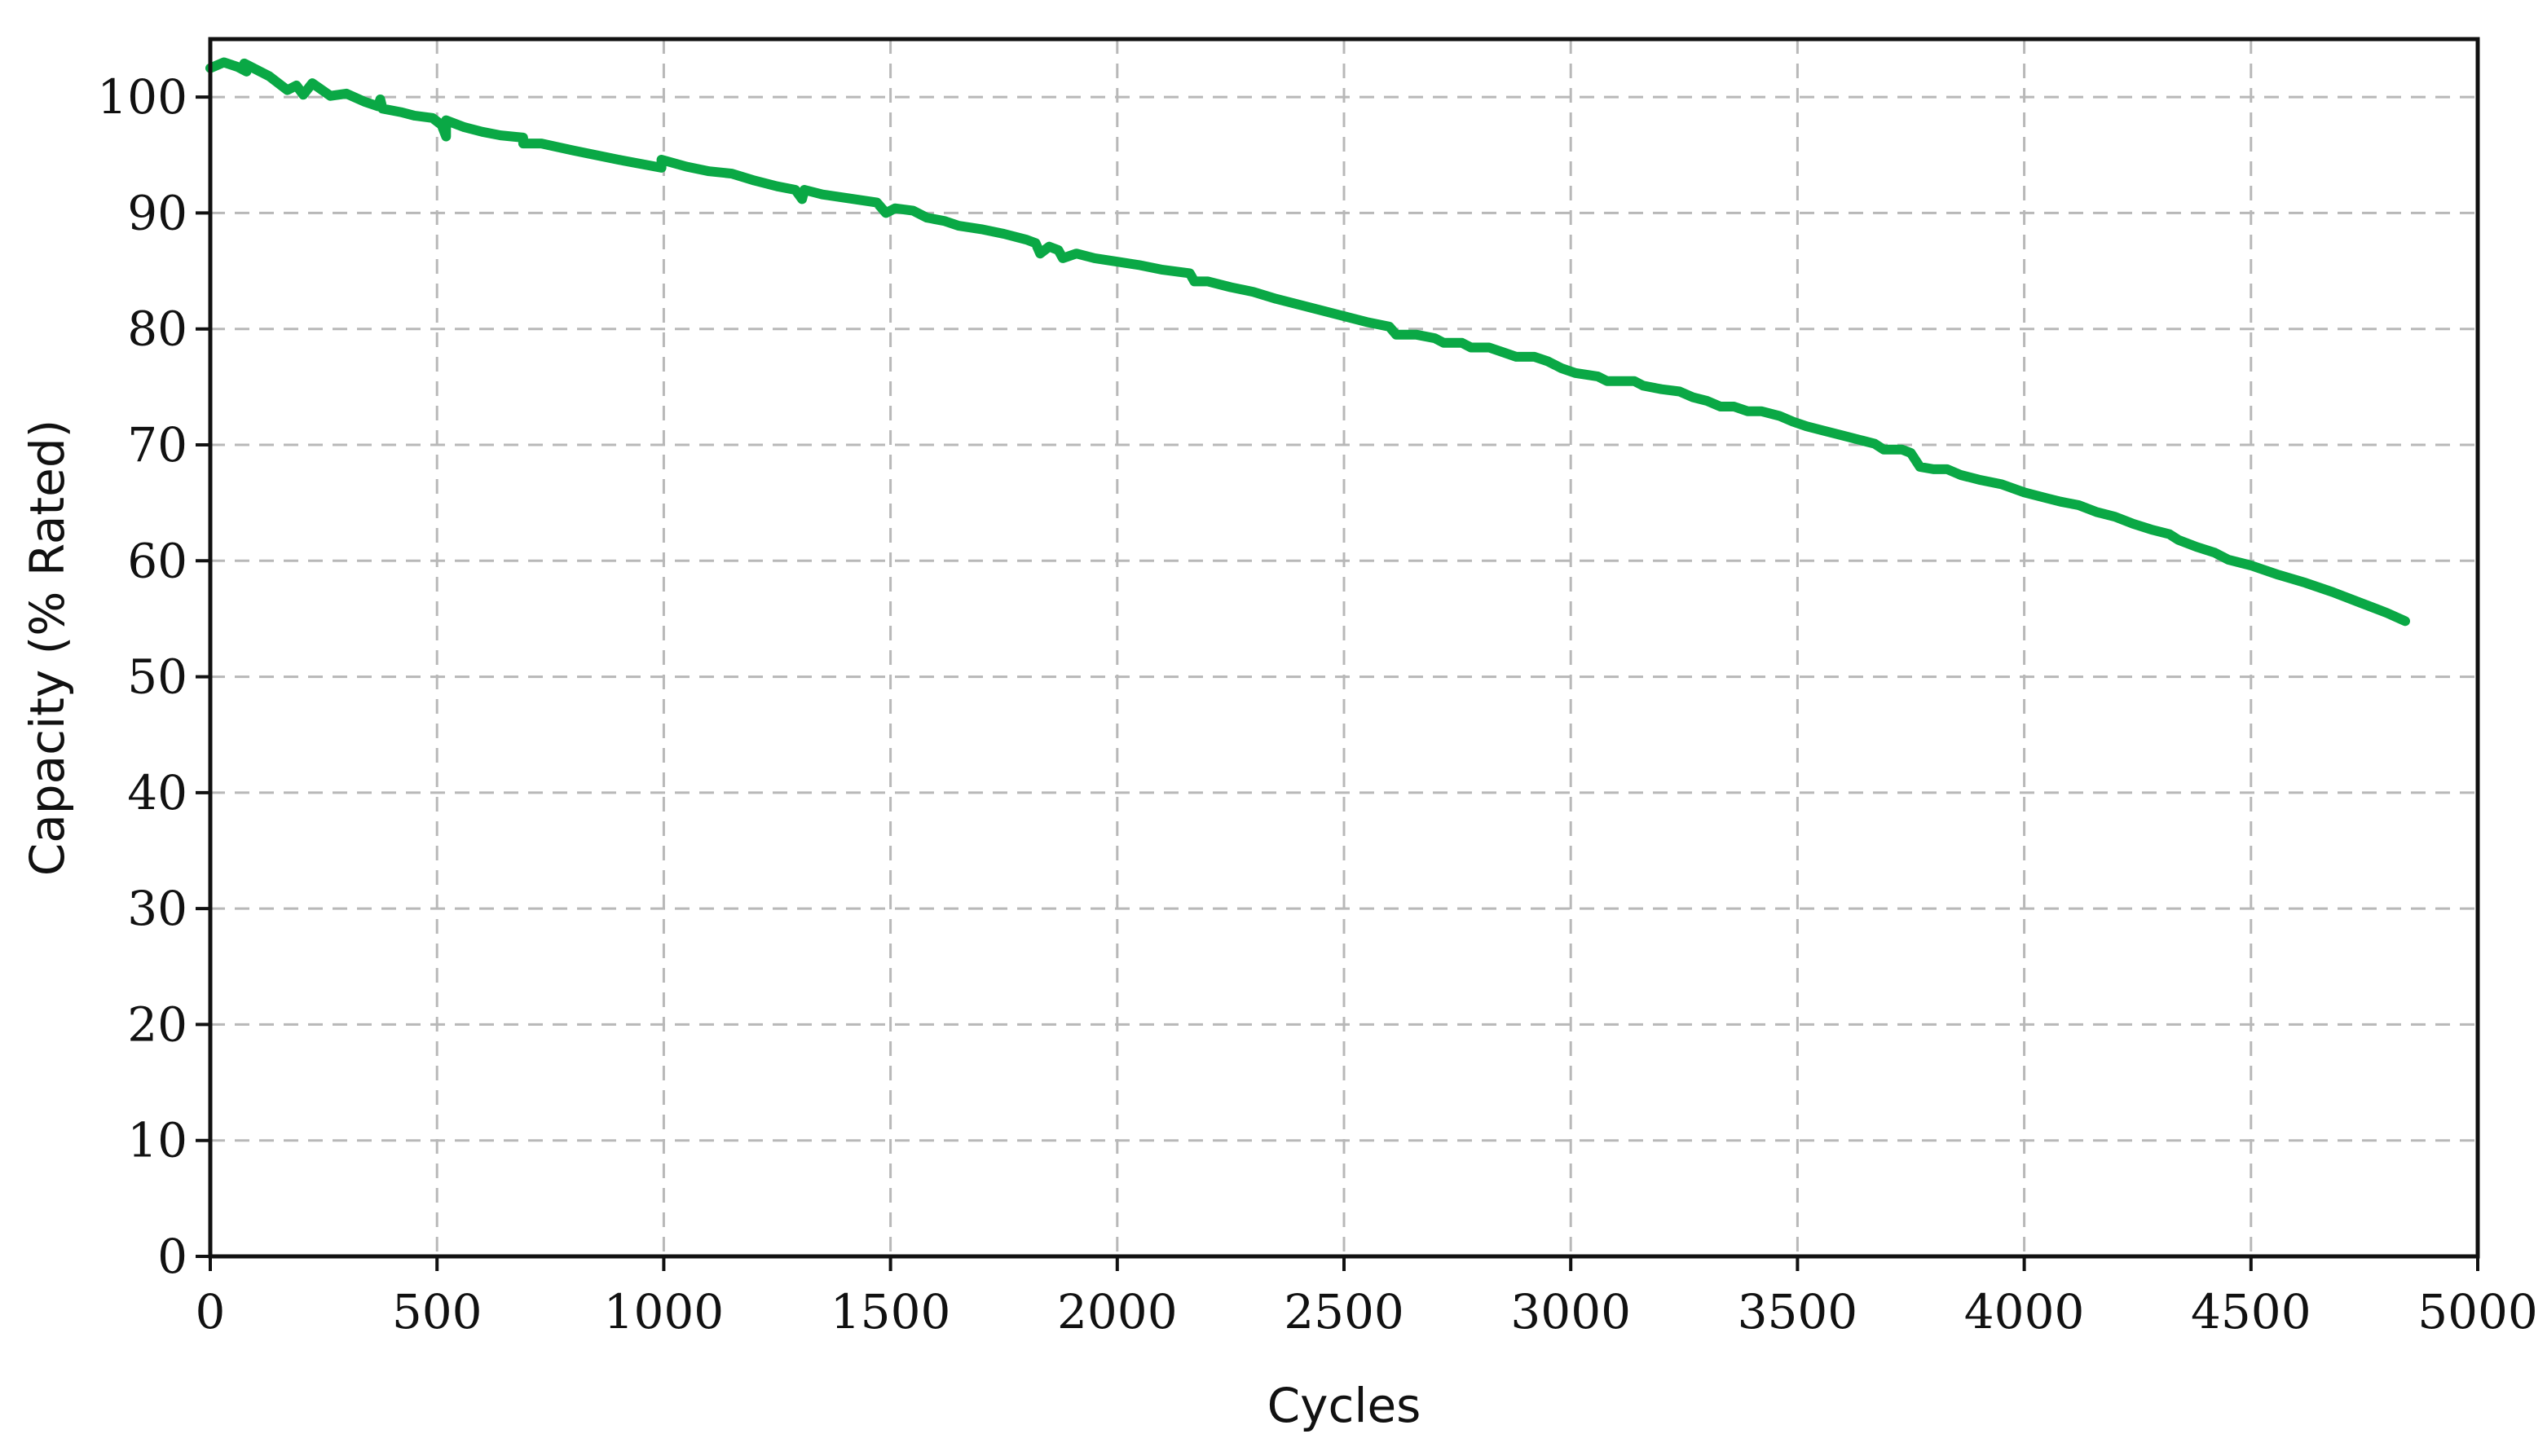  I want to click on y-tick-label-90: 90, so click(157, 212).